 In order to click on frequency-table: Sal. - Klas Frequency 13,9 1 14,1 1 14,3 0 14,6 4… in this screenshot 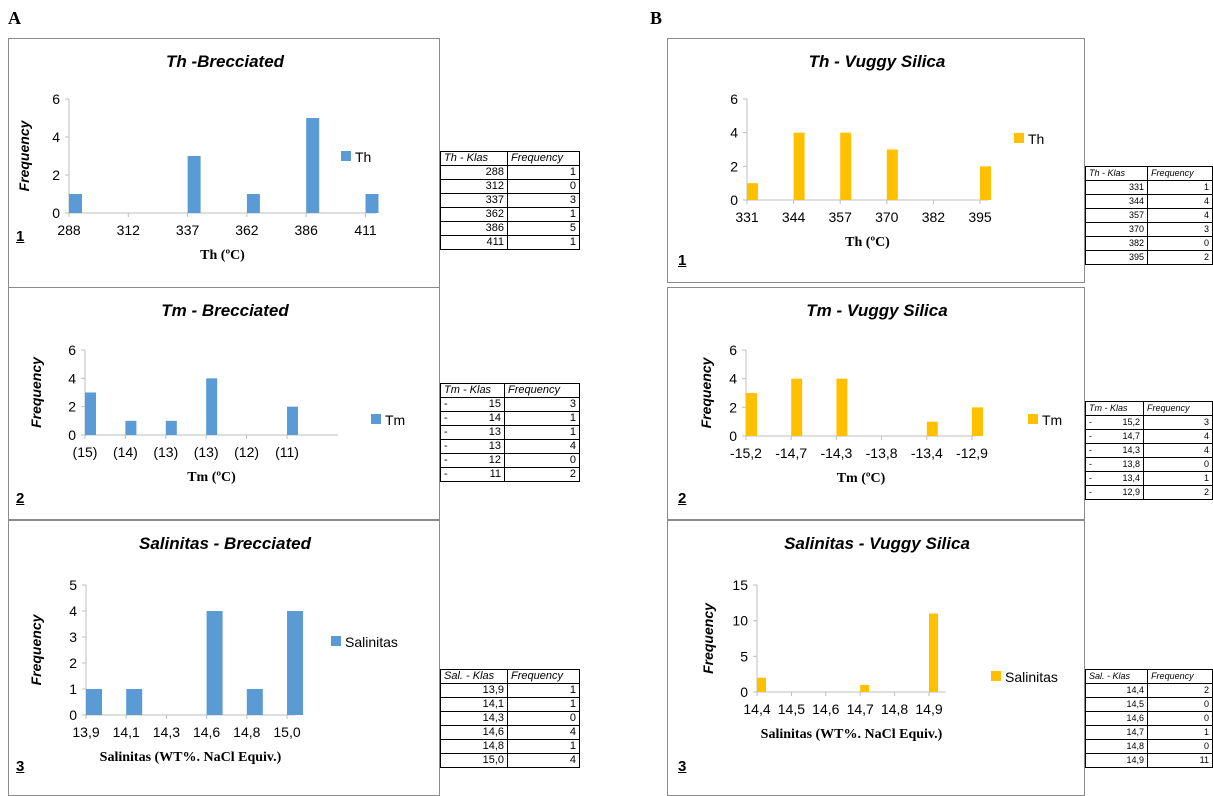, I will do `click(509, 718)`.